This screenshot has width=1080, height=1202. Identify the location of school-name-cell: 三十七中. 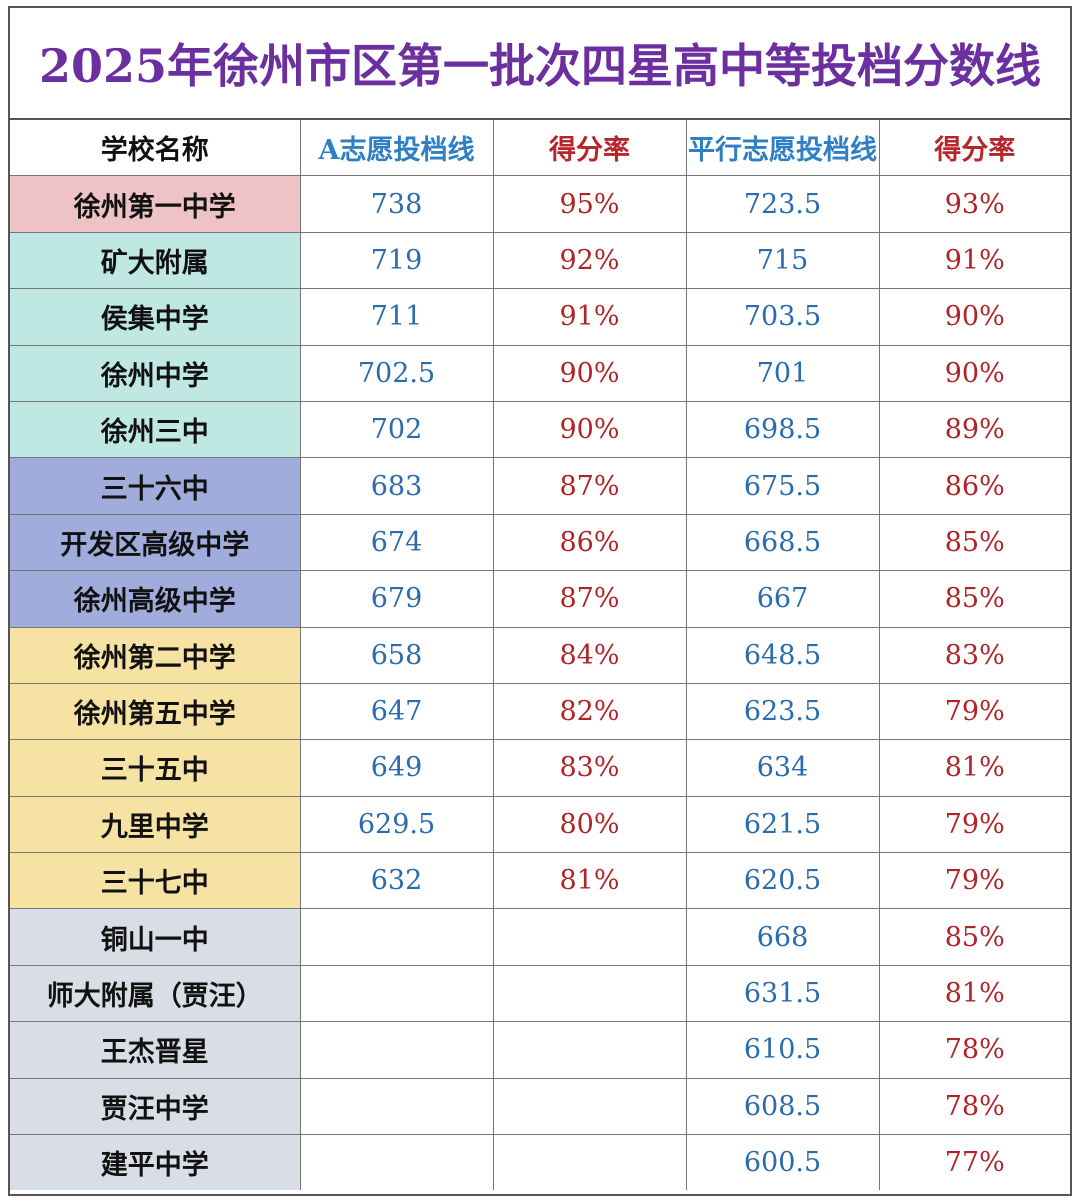
(155, 881).